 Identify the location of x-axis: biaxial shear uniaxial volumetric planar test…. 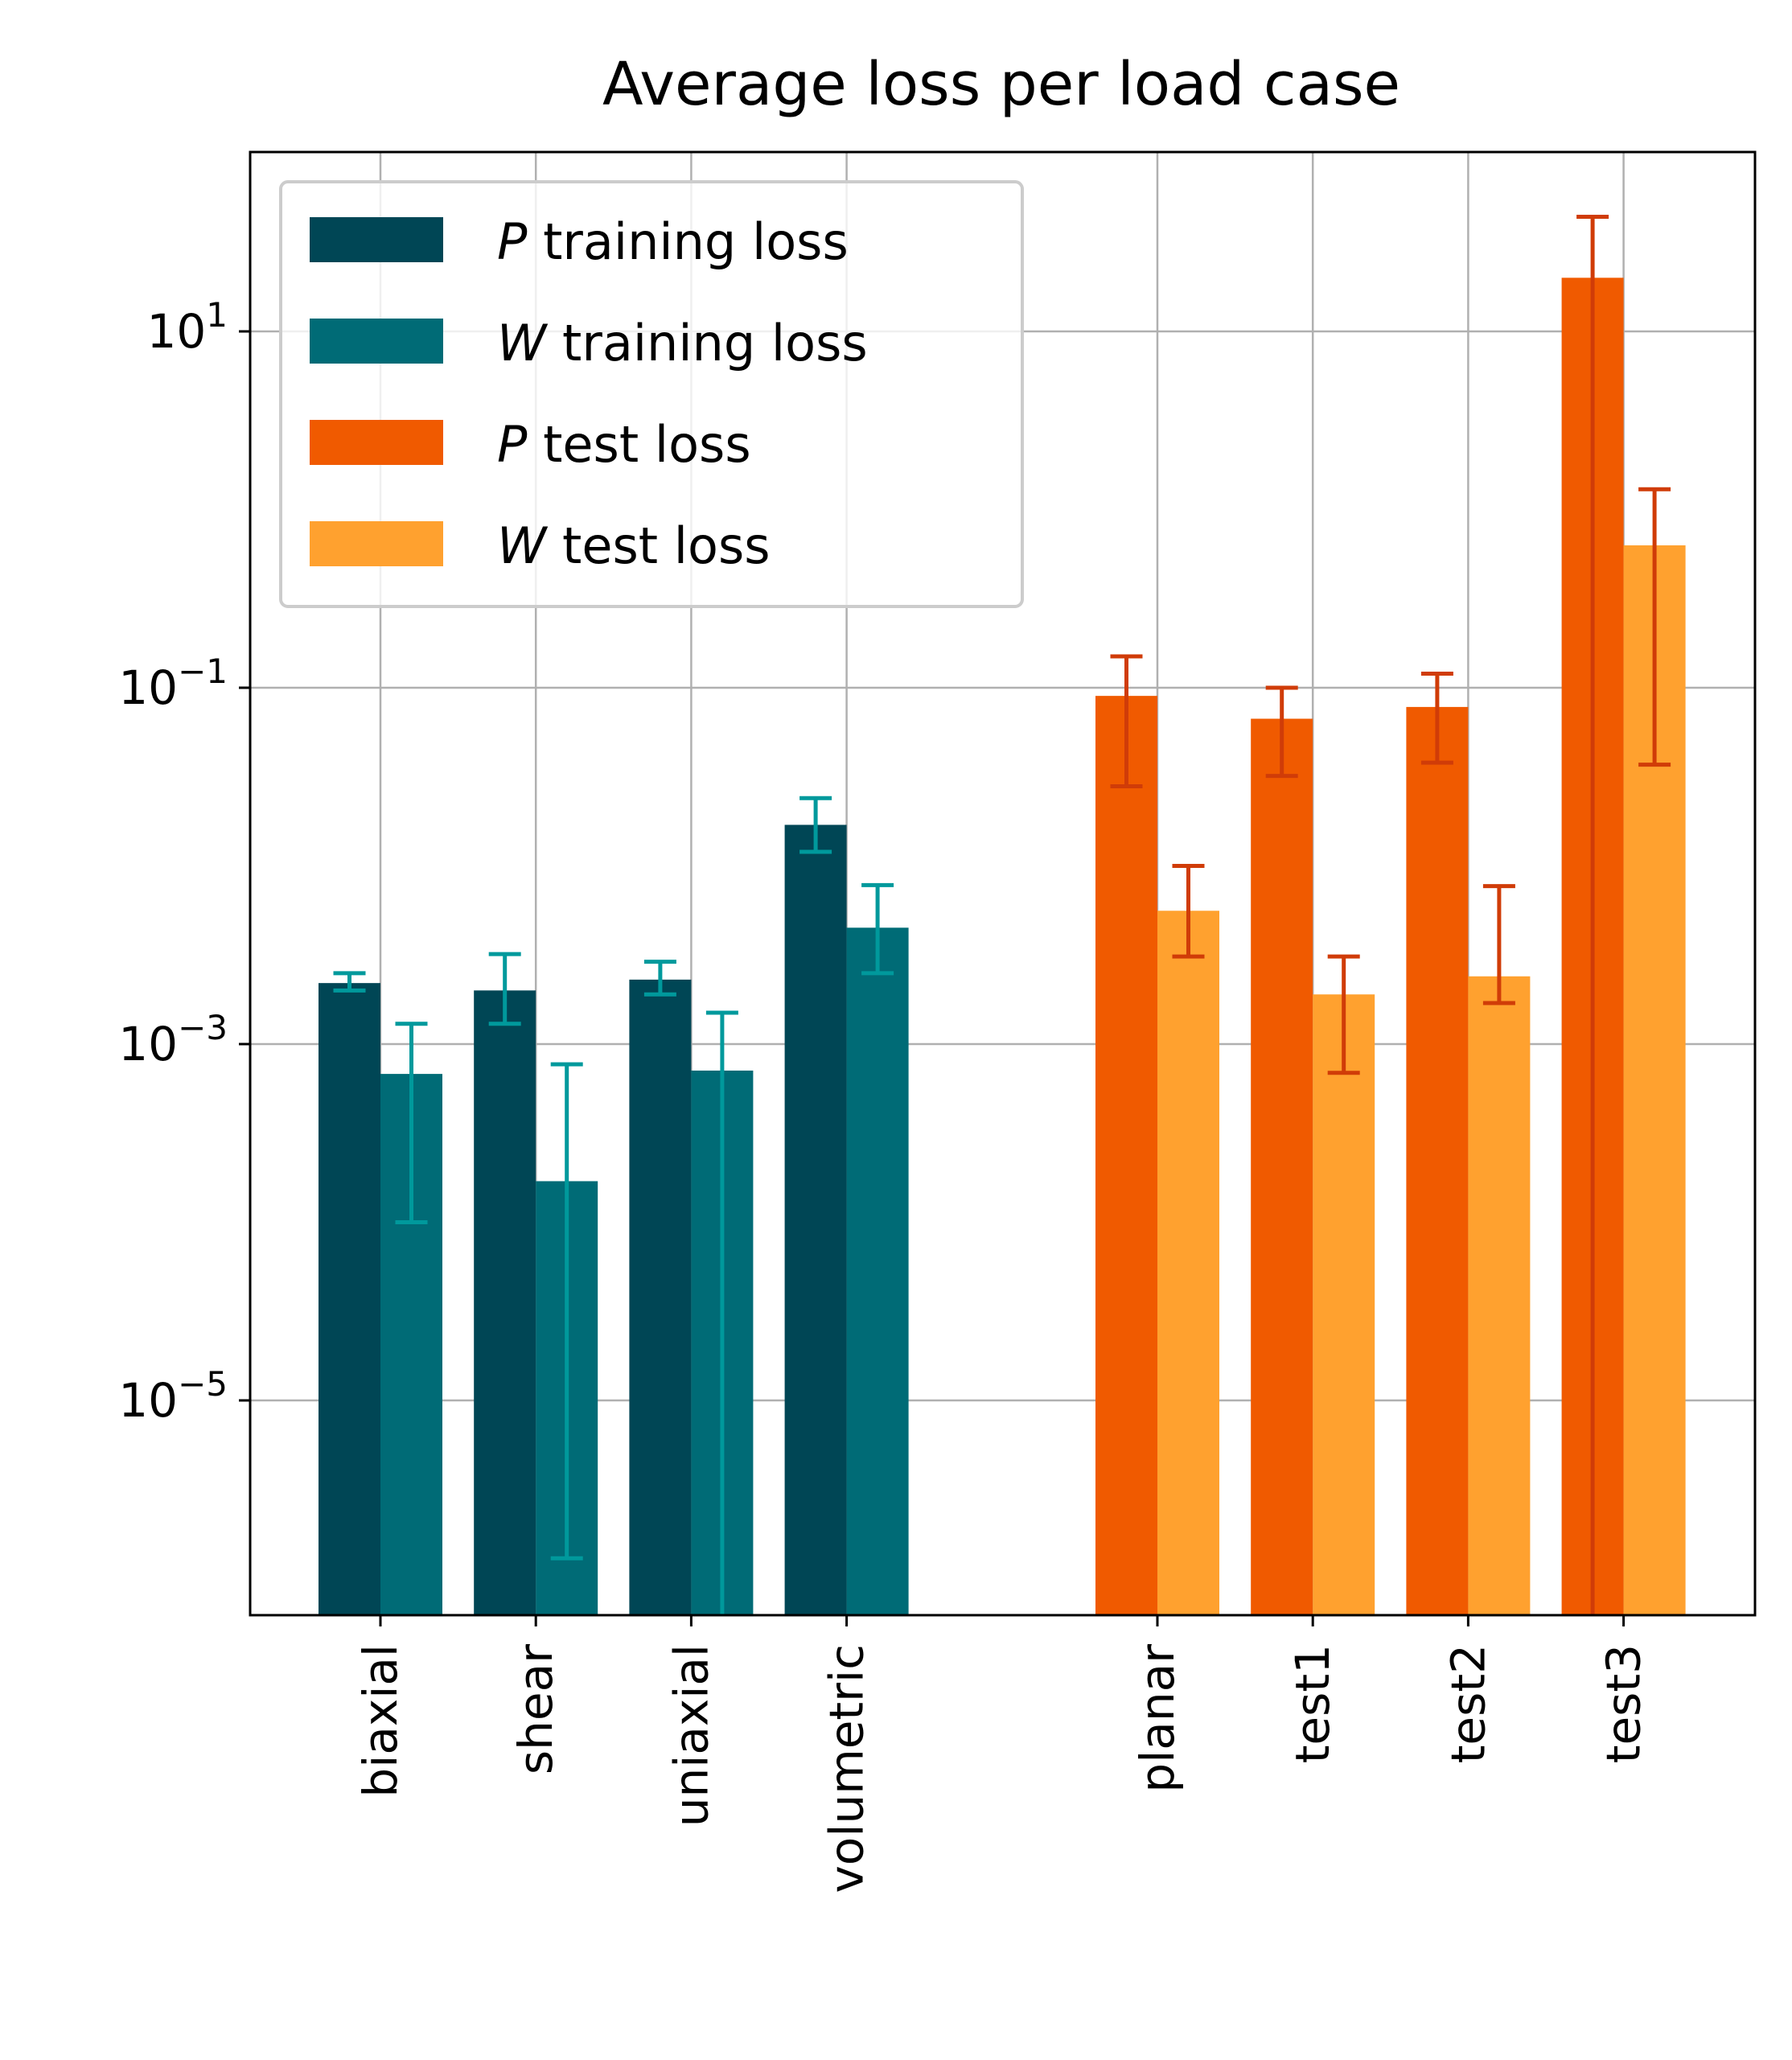
(1002, 1754).